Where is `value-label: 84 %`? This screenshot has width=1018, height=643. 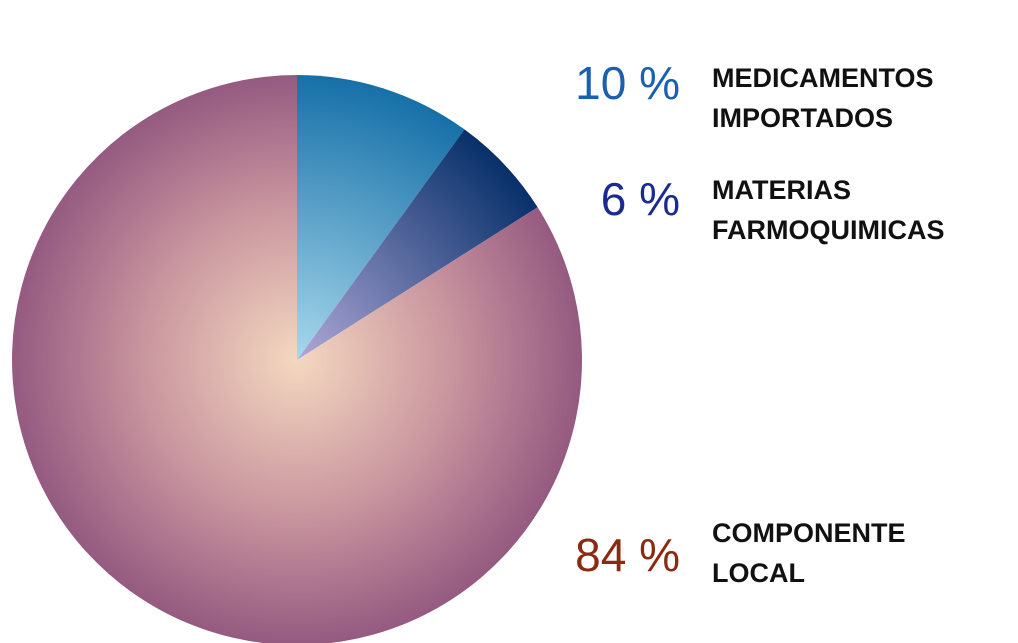
value-label: 84 % is located at coordinates (627, 555).